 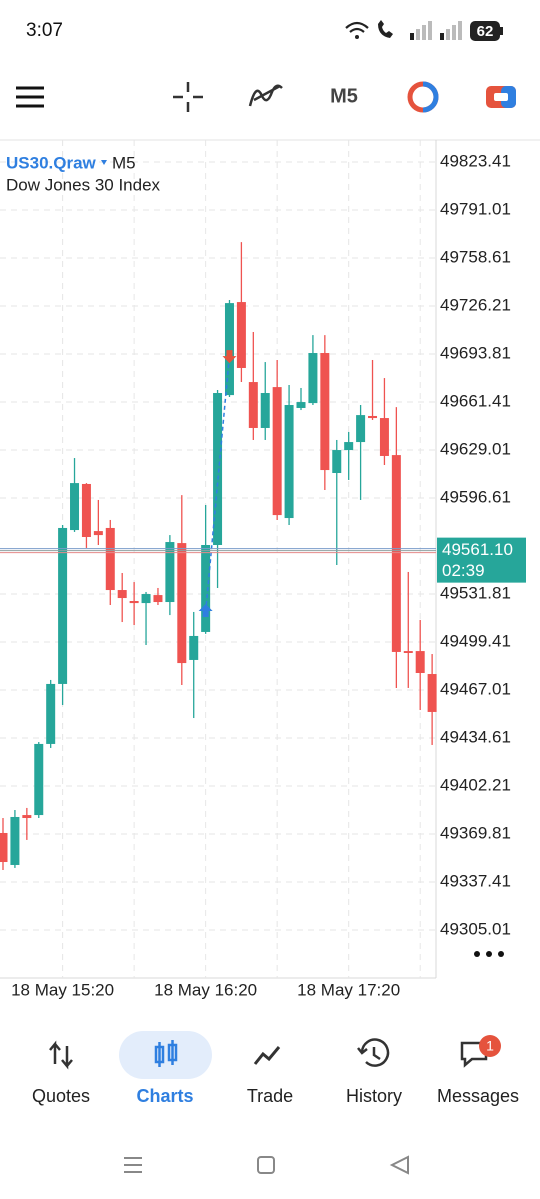 What do you see at coordinates (373, 1052) in the screenshot?
I see `history-icon` at bounding box center [373, 1052].